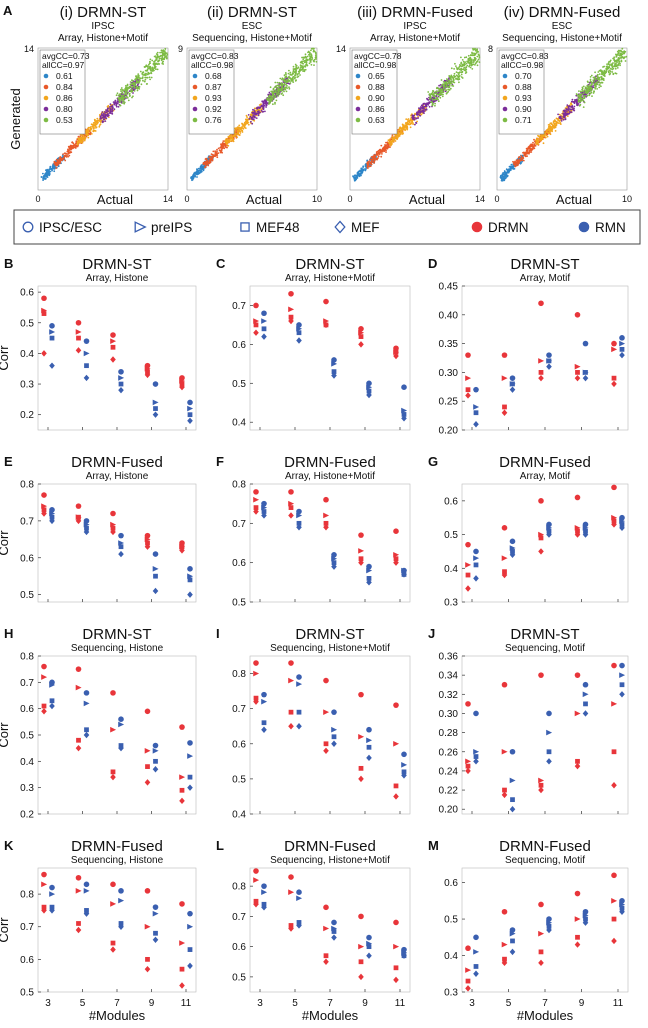  I want to click on y-tick-label: 0.5, so click(27, 323).